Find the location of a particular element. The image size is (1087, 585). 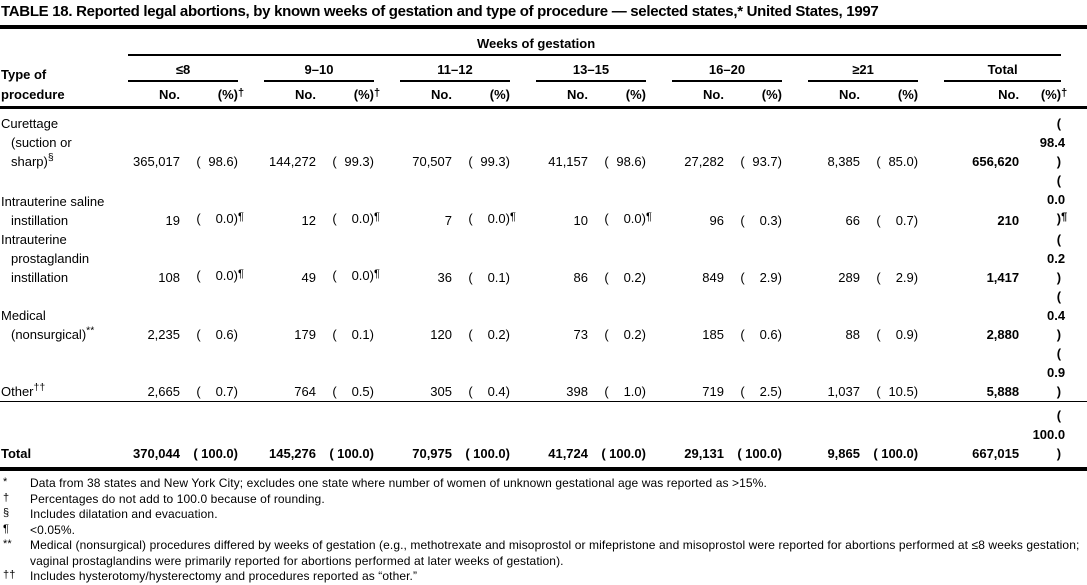

footnote: § Includes dilatation and evacuation. is located at coordinates (543, 515).